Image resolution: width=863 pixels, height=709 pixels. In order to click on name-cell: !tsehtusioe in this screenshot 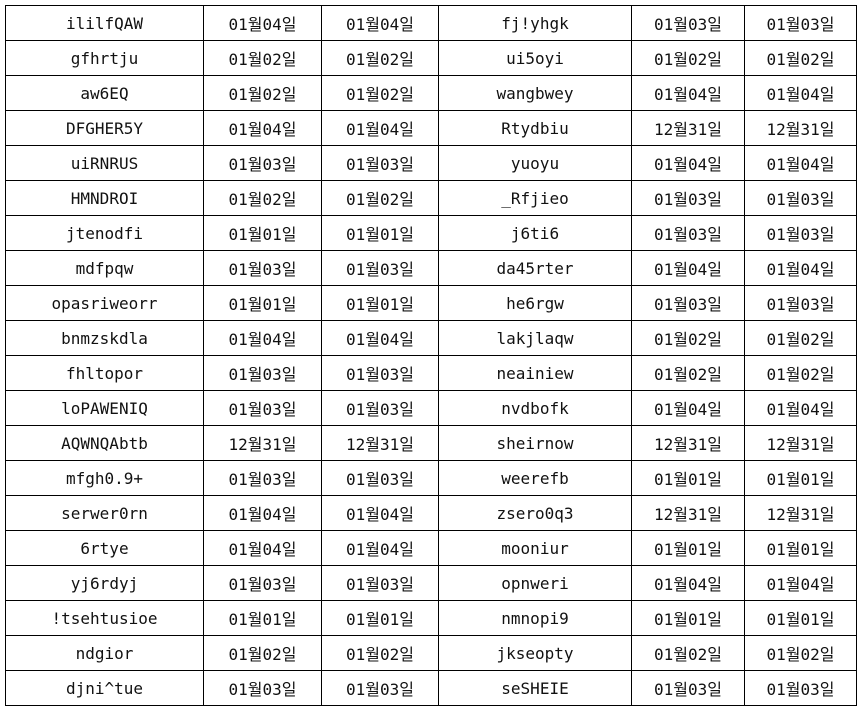, I will do `click(104, 618)`.